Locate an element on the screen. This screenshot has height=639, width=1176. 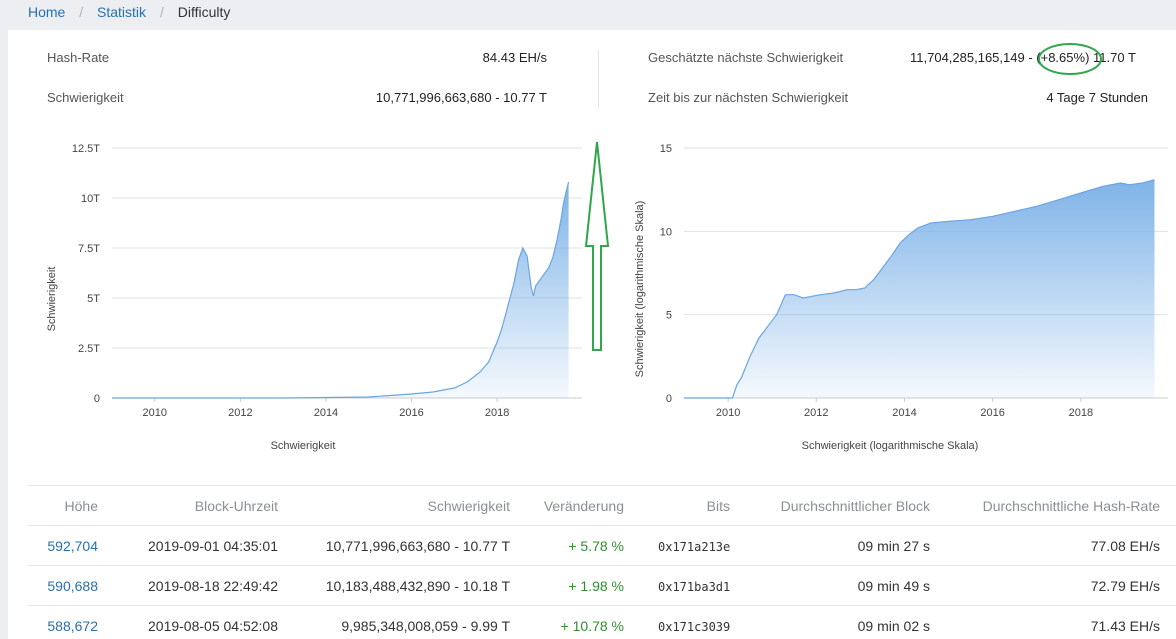
col-header-block-time: Block-Uhrzeit is located at coordinates (236, 506).